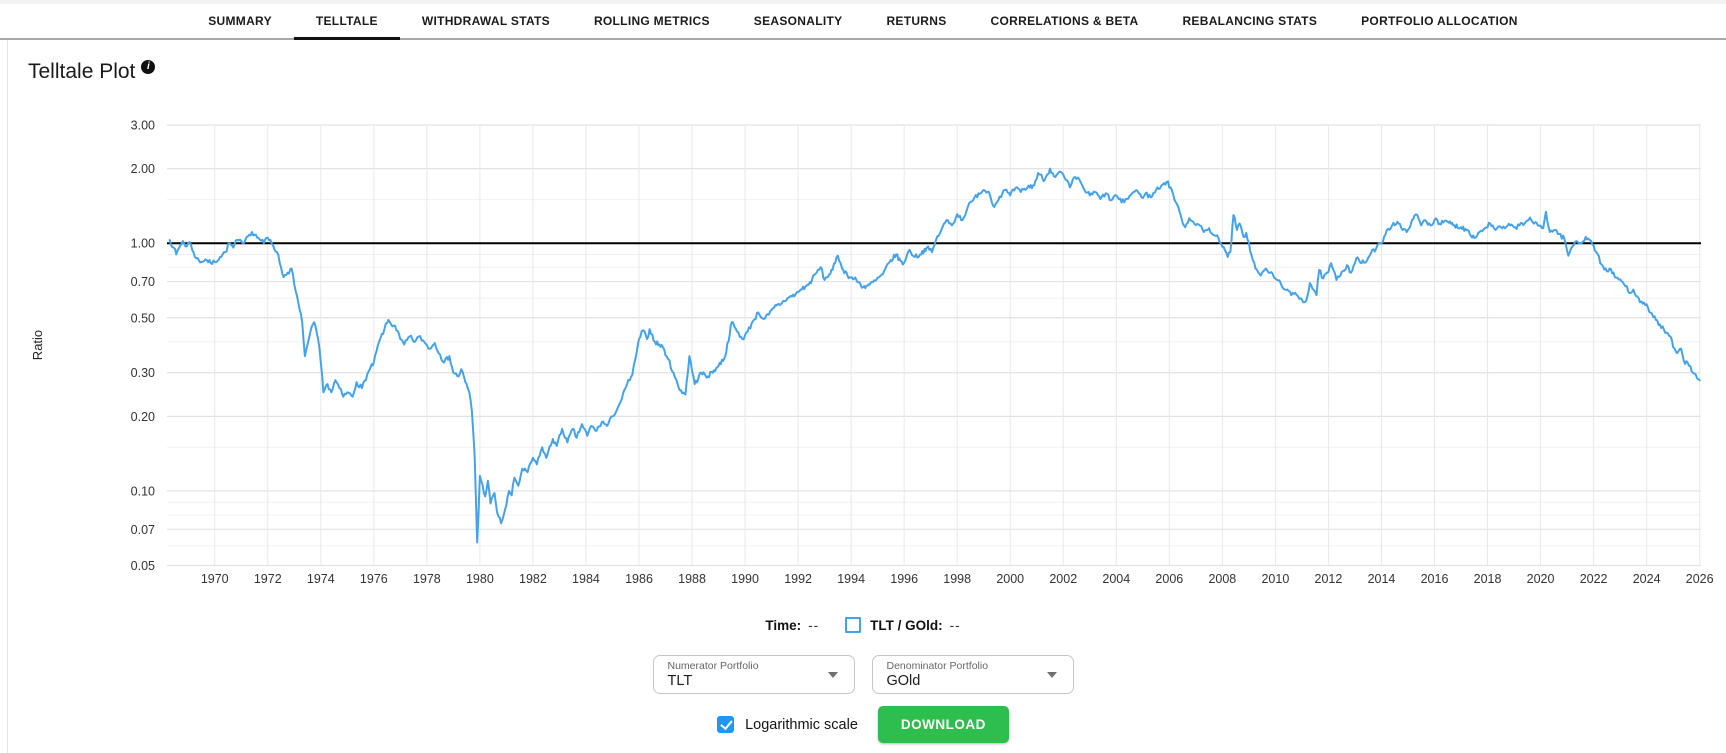 This screenshot has height=753, width=1726. What do you see at coordinates (1647, 579) in the screenshot?
I see `svg-text: 2024` at bounding box center [1647, 579].